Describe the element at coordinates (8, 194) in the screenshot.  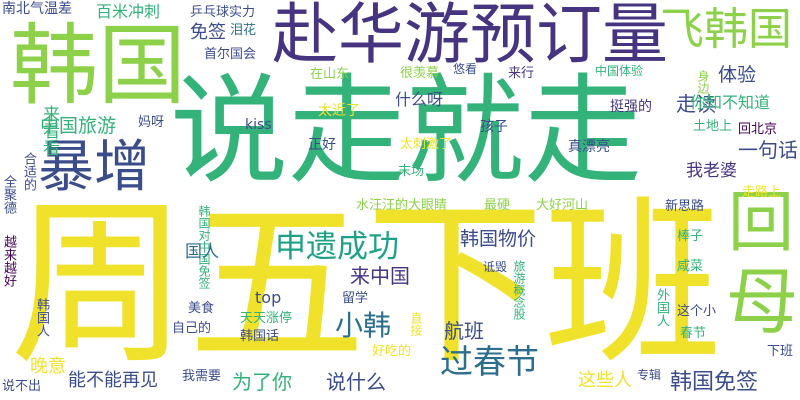
I see `word-49: 全聚德` at that location.